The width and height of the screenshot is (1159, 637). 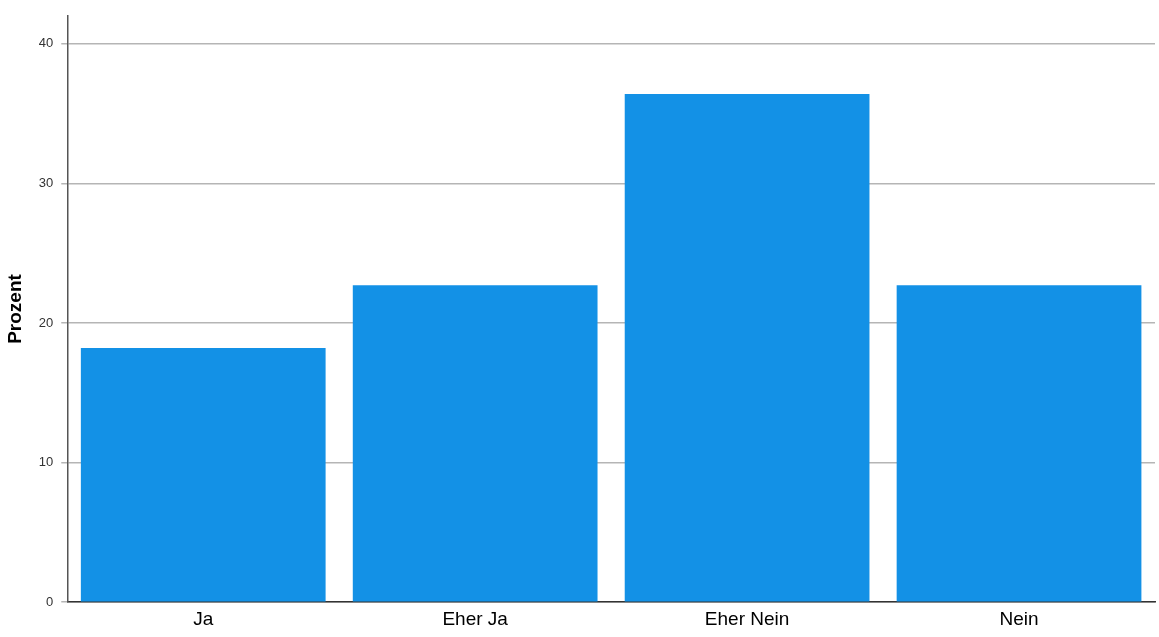 I want to click on x-tick-label: Eher Ja, so click(x=475, y=618).